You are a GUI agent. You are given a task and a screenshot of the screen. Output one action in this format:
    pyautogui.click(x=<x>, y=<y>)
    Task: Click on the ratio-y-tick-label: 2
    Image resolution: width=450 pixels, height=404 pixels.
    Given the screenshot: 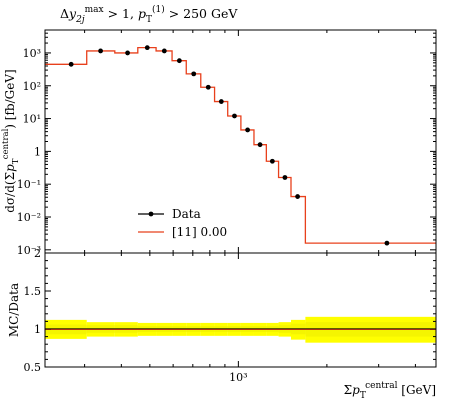 What is the action you would take?
    pyautogui.click(x=37, y=253)
    